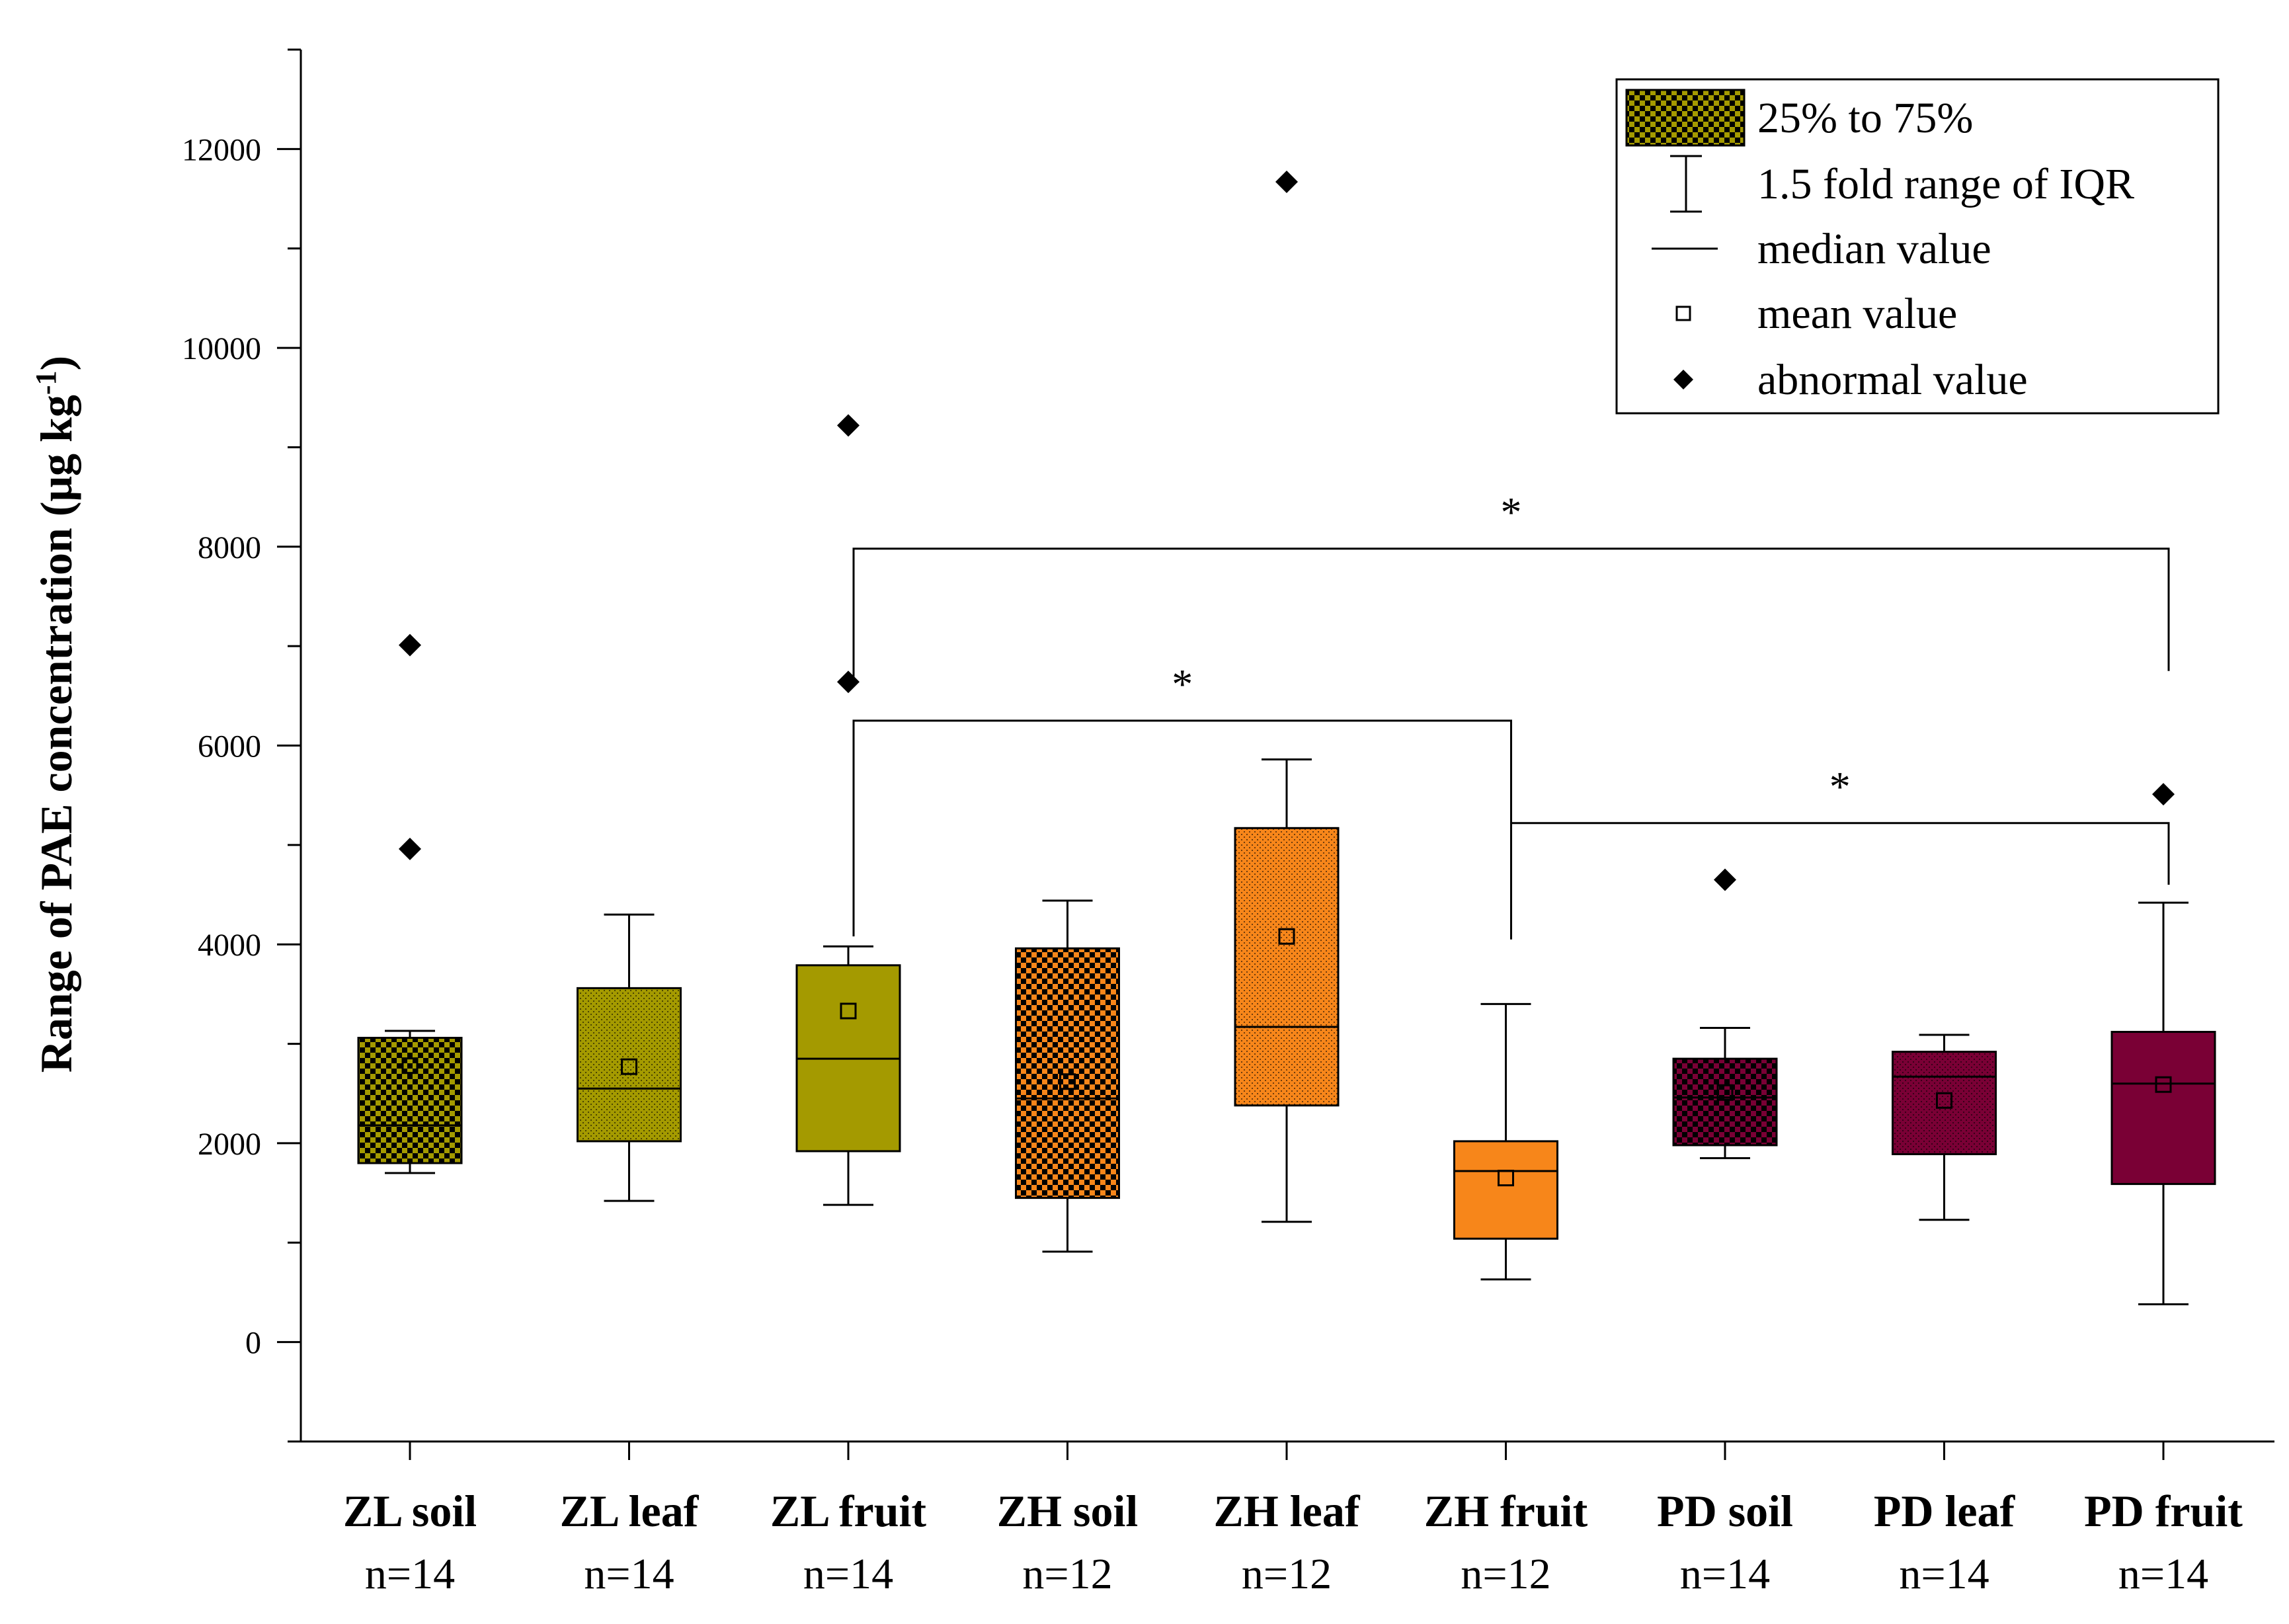  I want to click on legend-label: 1.5 fold range of IQR, so click(1945, 184).